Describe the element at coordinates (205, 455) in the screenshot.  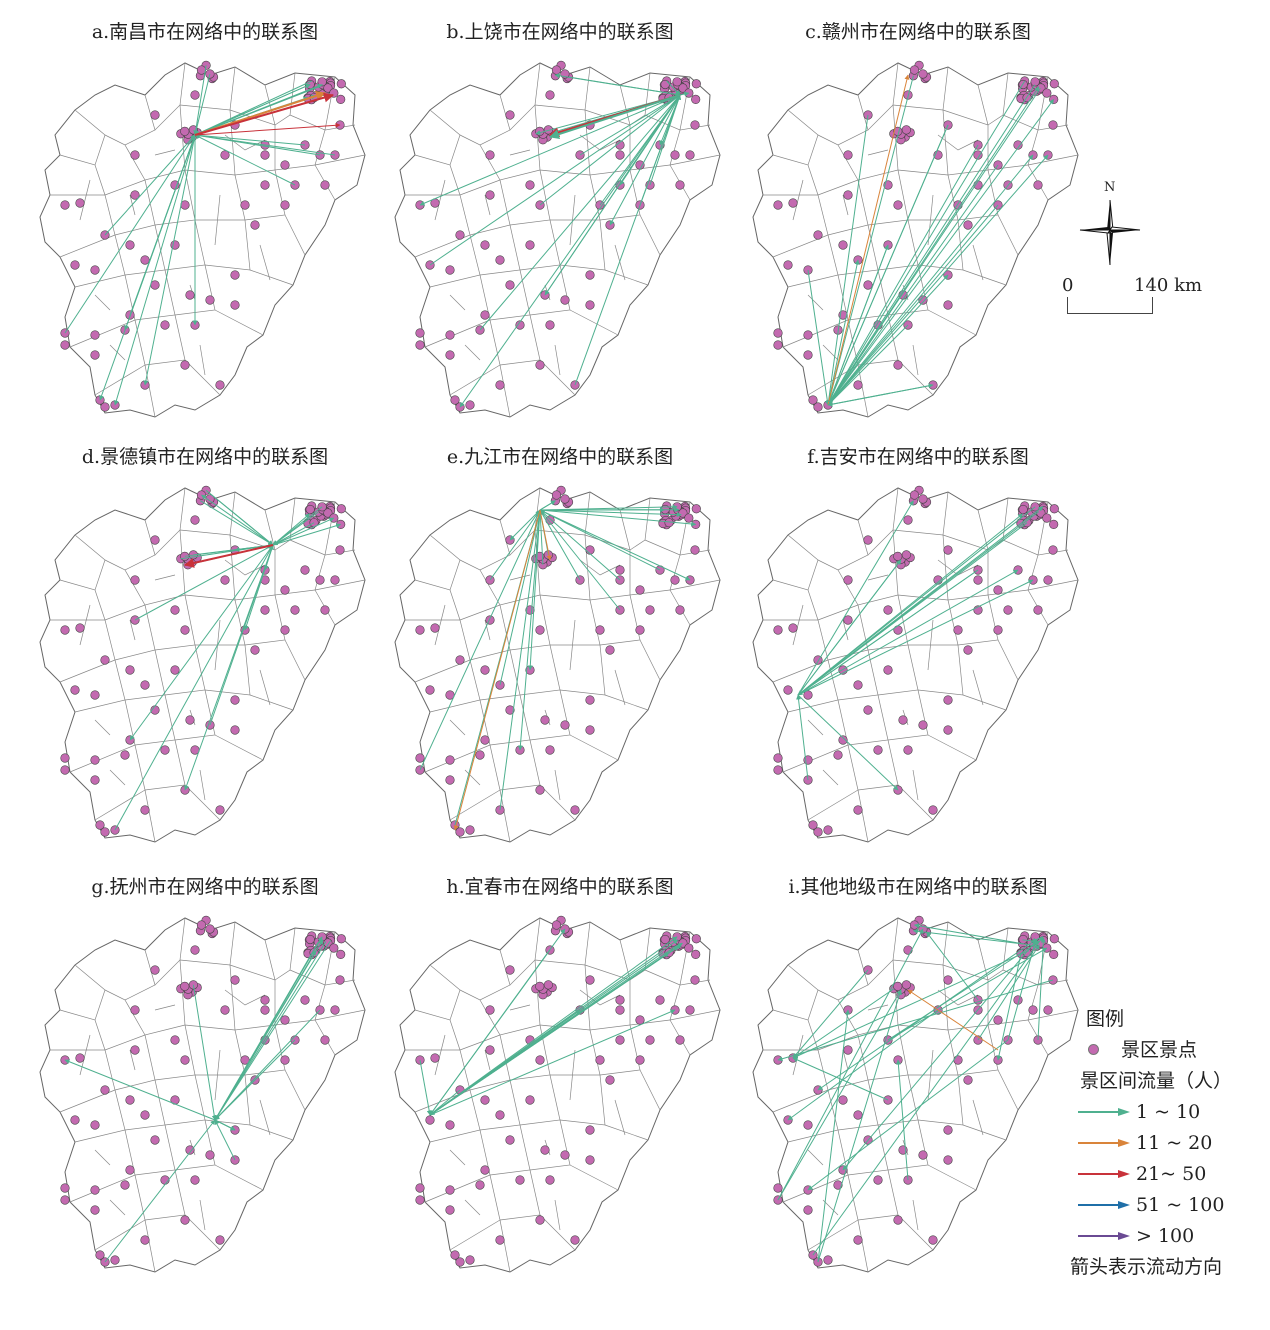
I see `panel-title: d.景德镇市在网络中的联系图` at that location.